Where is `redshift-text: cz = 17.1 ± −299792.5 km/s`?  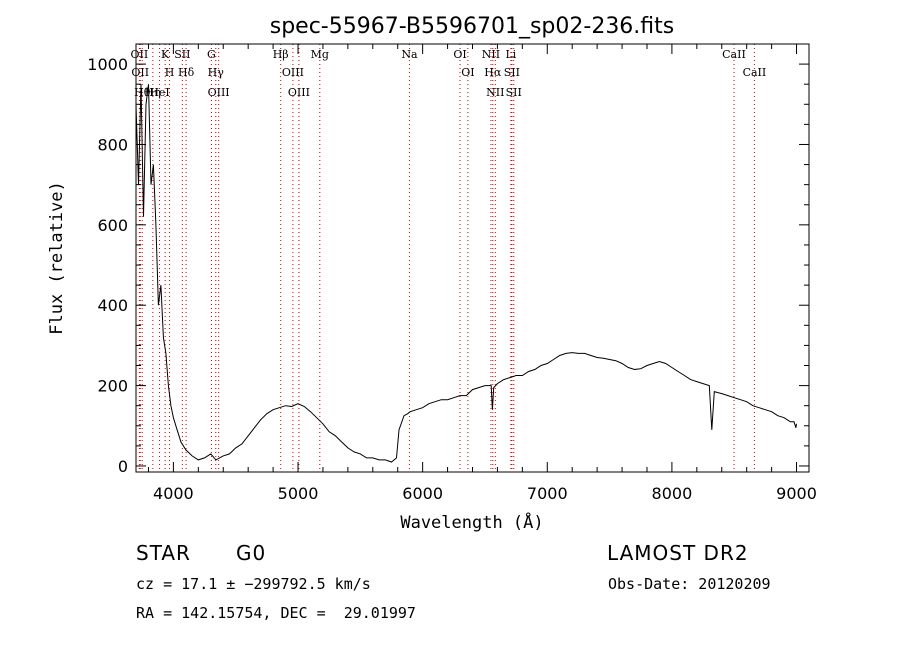
redshift-text: cz = 17.1 ± −299792.5 km/s is located at coordinates (253, 584).